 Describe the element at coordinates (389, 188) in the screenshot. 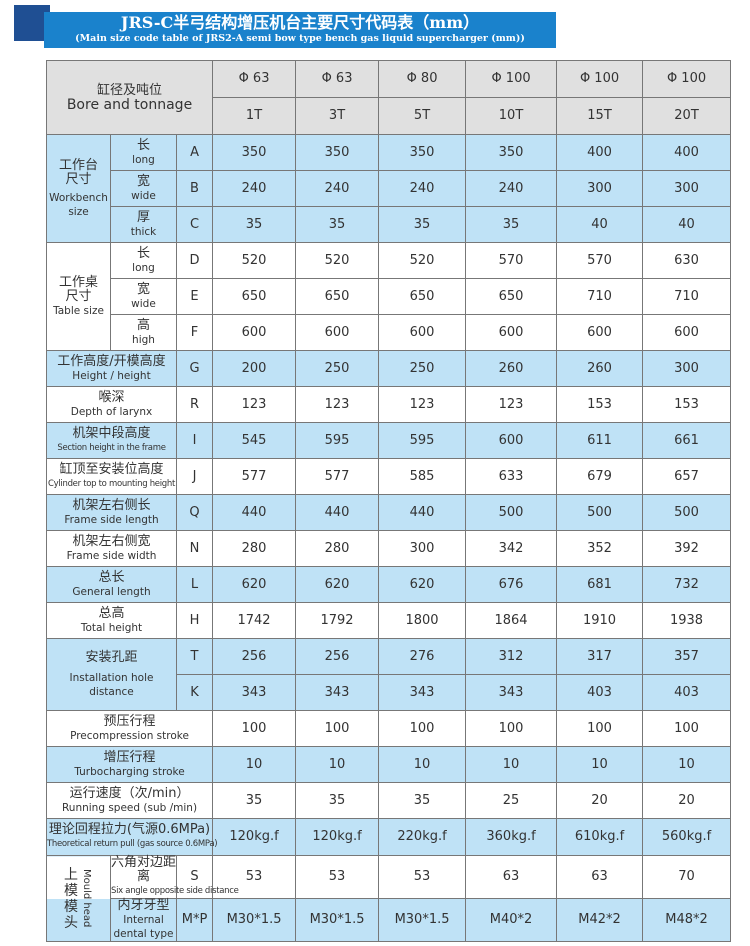

I see `table-row: 宽 wide B 240 240 240 240 300 300` at that location.